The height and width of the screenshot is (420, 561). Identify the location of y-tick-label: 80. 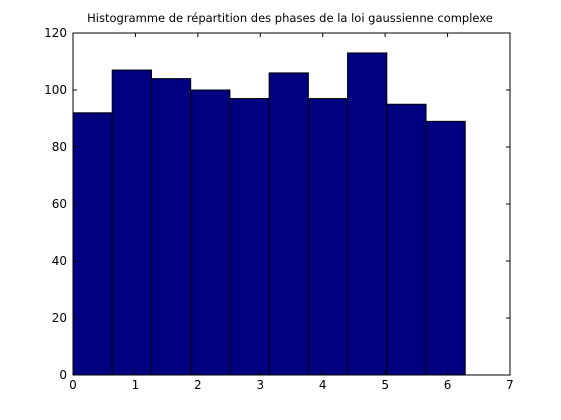
(59, 147).